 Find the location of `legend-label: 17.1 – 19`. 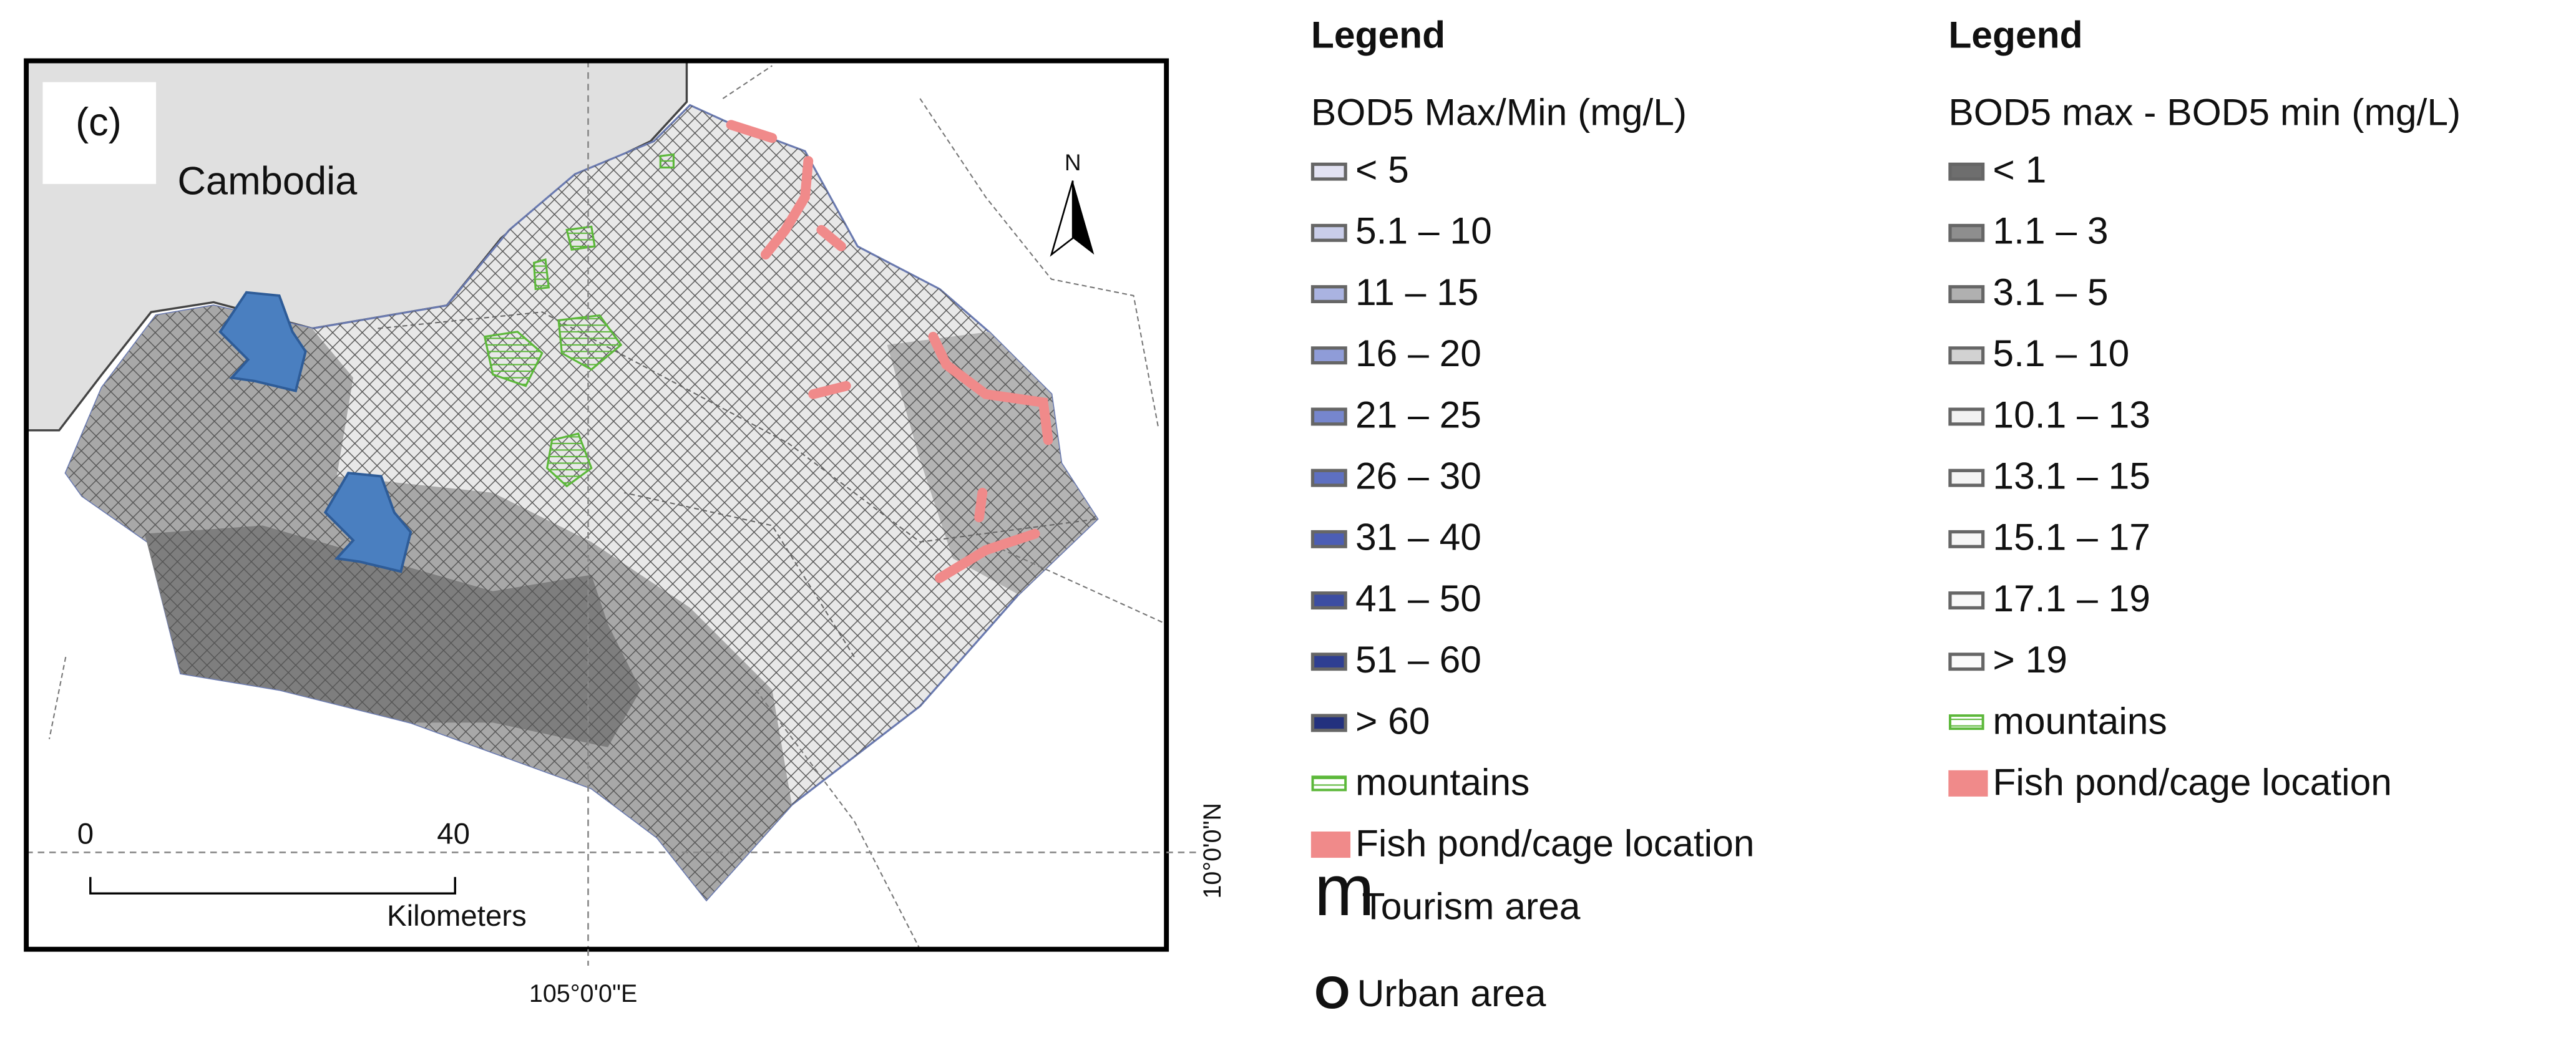

legend-label: 17.1 – 19 is located at coordinates (2071, 598).